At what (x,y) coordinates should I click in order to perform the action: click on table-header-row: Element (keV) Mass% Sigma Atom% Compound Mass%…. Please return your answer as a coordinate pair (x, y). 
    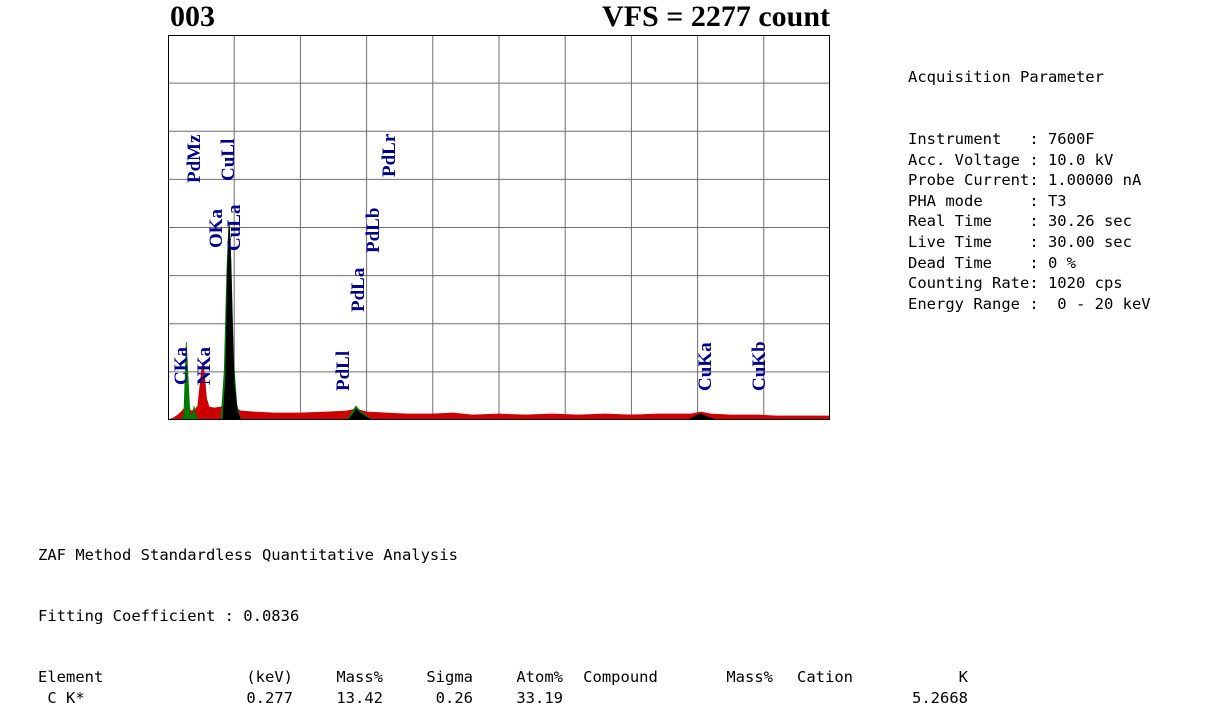
    Looking at the image, I should click on (503, 677).